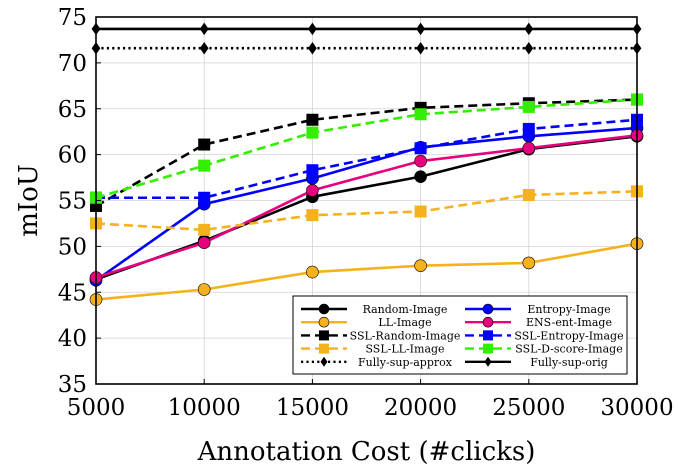 This screenshot has height=476, width=678. I want to click on series-ll-image, so click(366, 271).